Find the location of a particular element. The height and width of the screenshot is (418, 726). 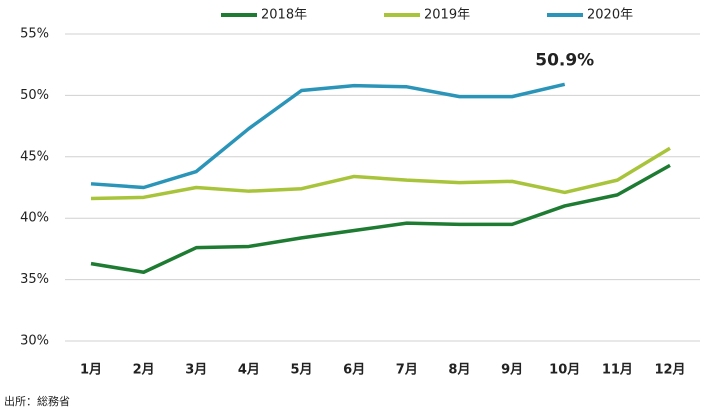

legend-label: 2020年 is located at coordinates (610, 15).